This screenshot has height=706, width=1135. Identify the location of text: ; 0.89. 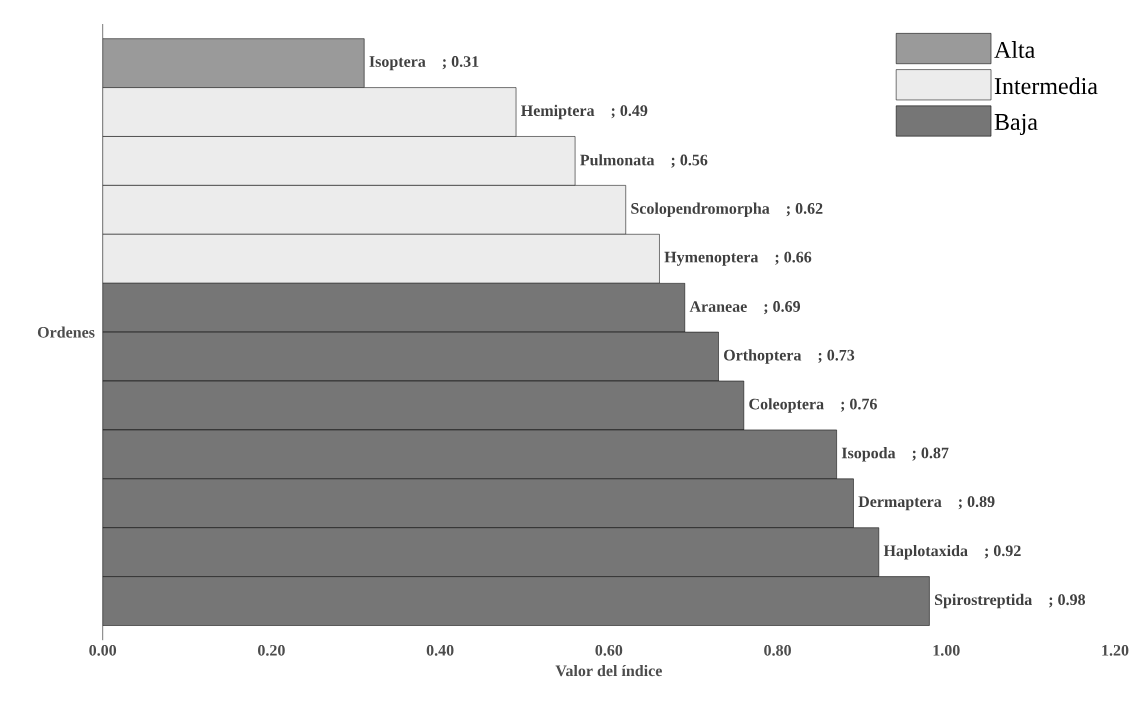
(976, 503).